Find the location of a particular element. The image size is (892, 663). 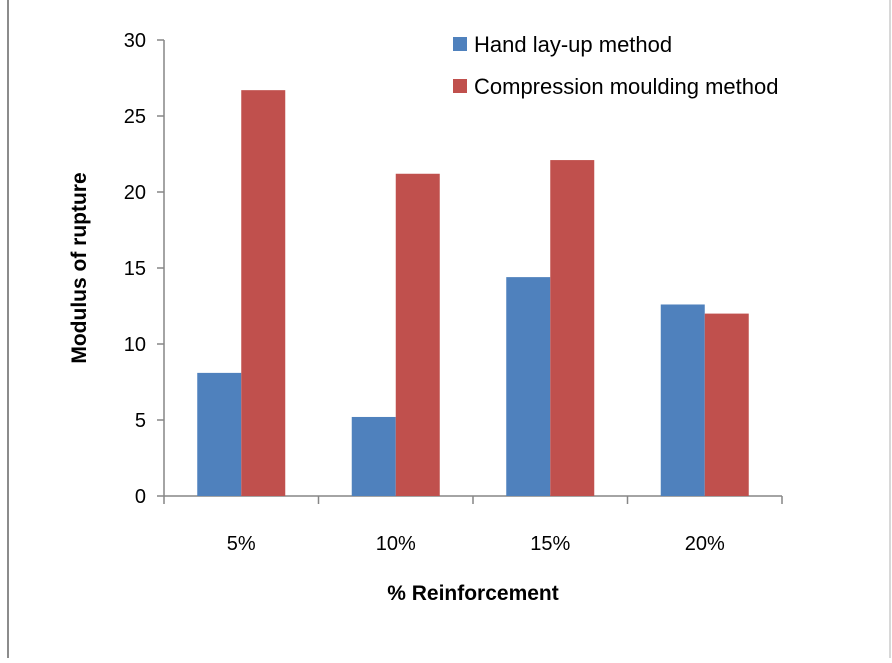

y-tick-label: 0 is located at coordinates (140, 497).